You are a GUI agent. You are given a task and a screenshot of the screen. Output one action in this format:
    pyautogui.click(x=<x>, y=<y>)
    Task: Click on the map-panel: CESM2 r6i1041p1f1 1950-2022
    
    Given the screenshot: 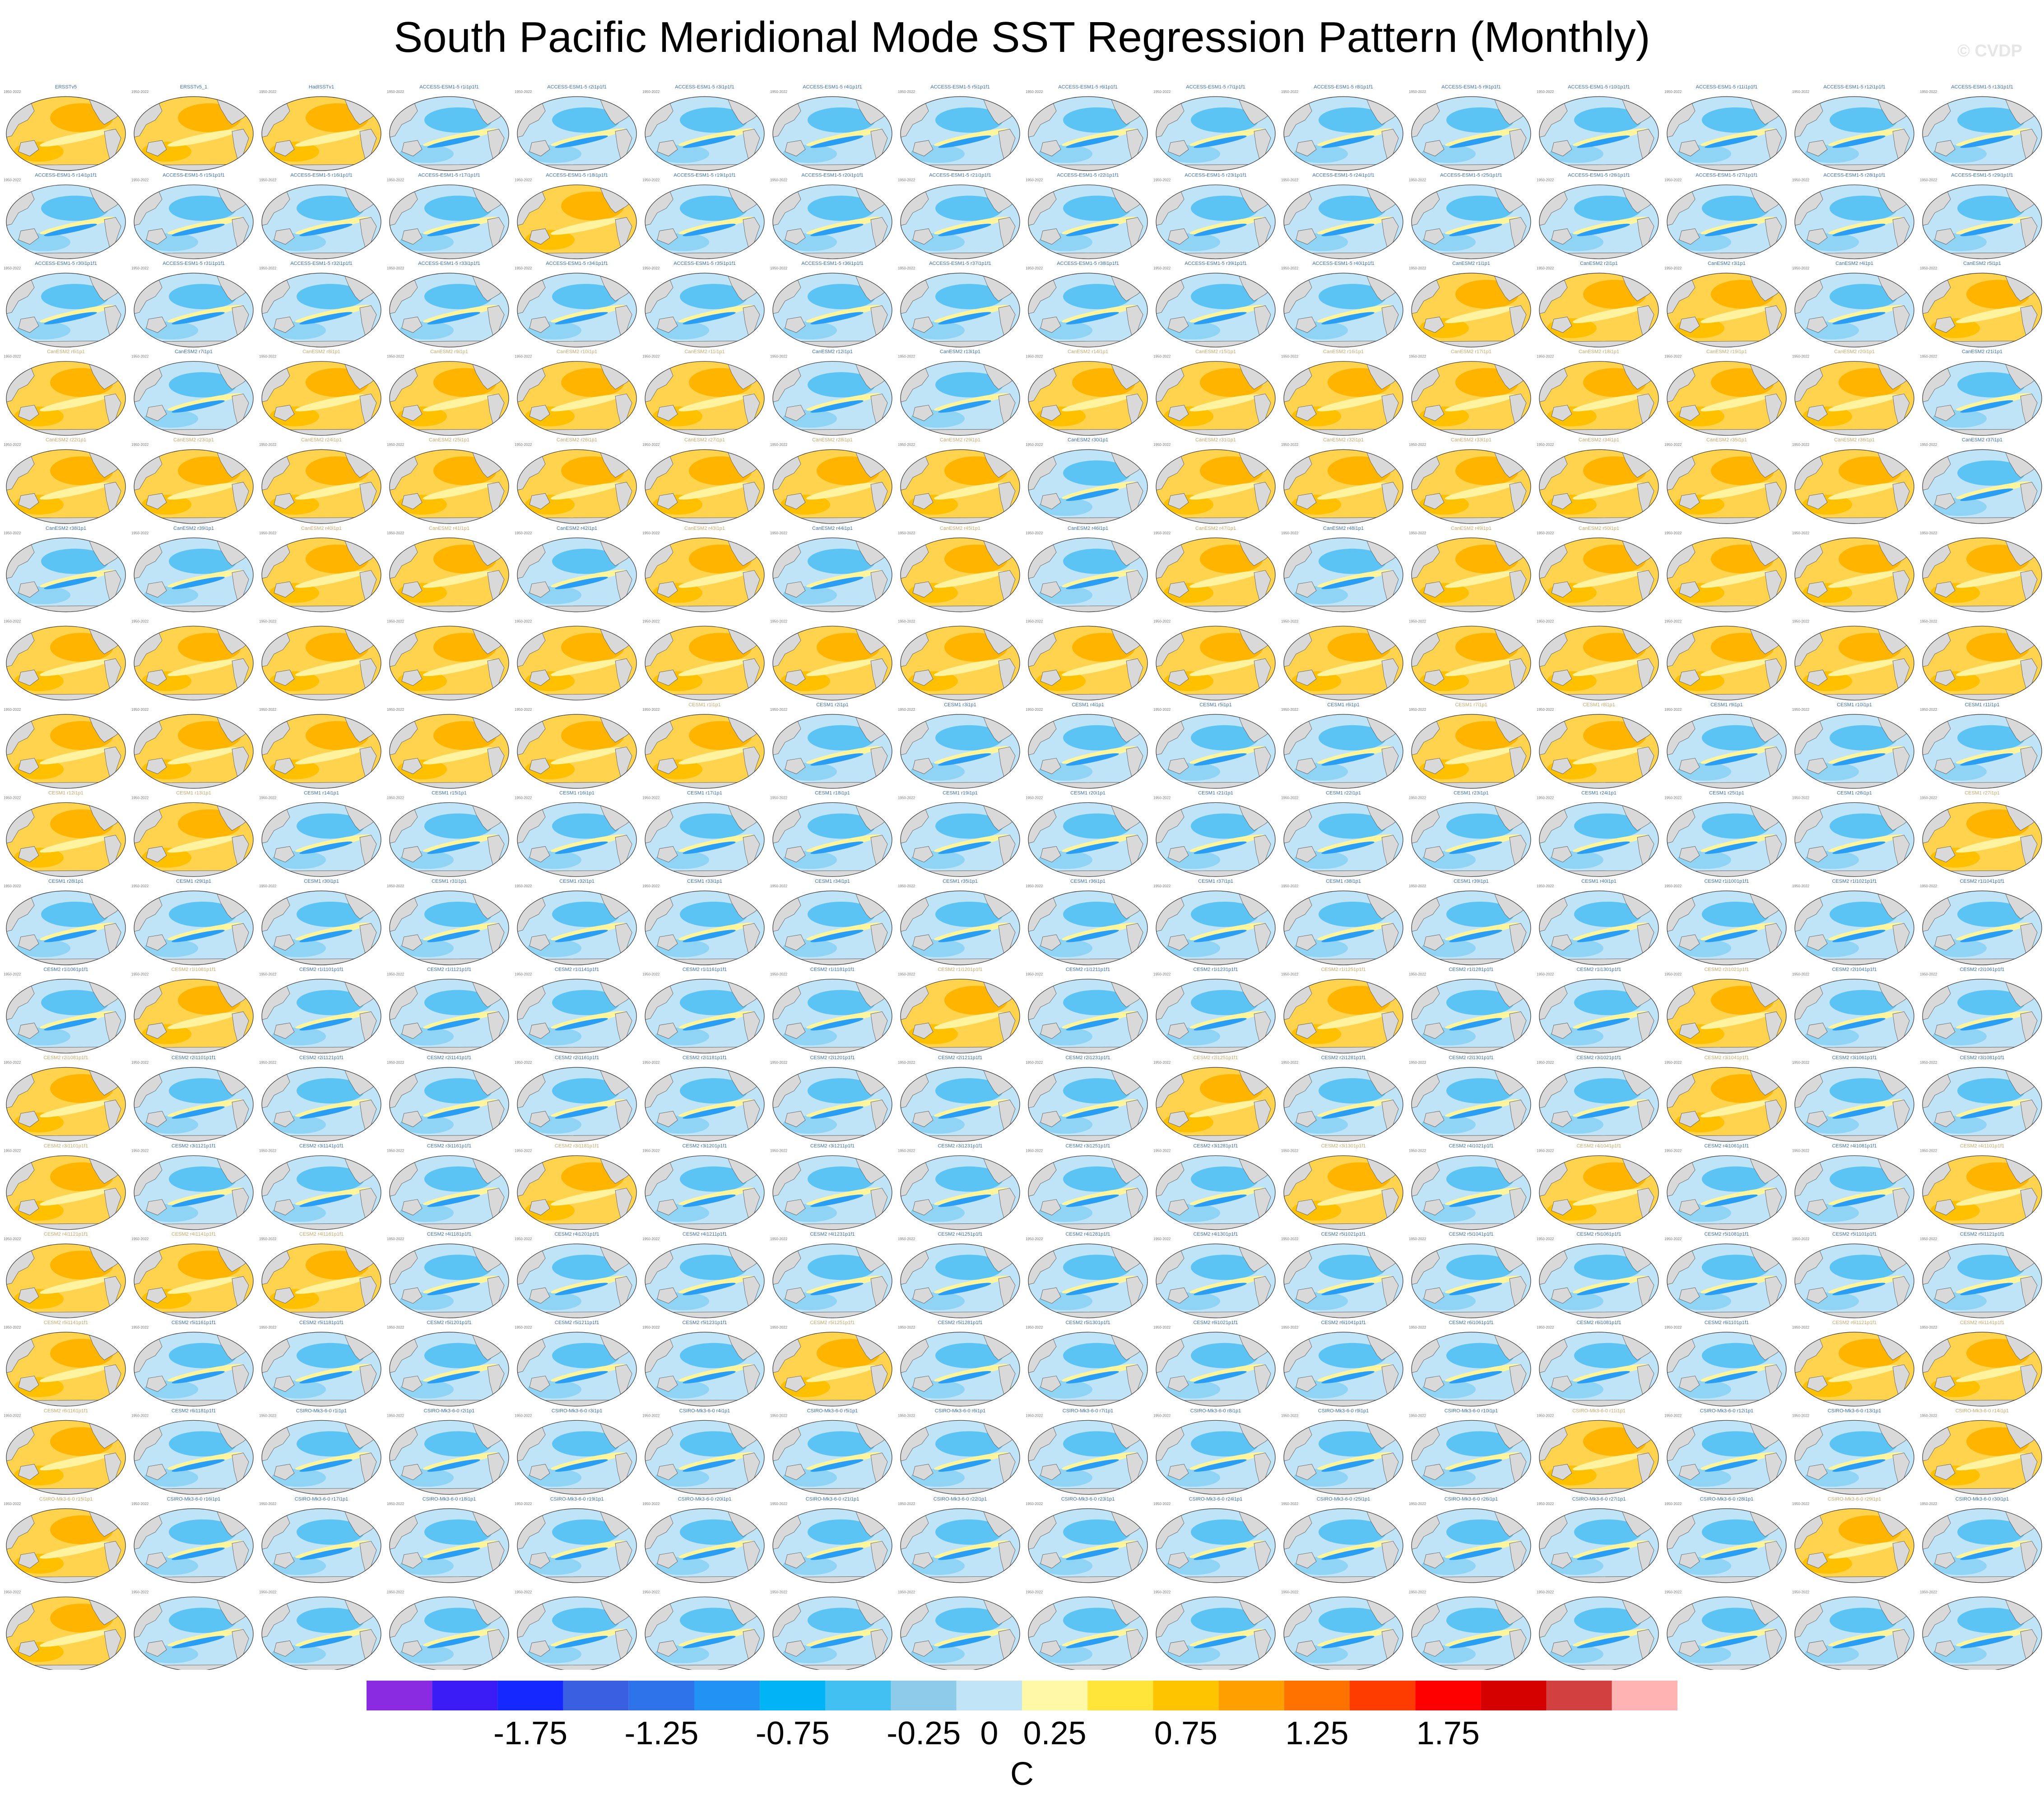 What is the action you would take?
    pyautogui.click(x=1342, y=1363)
    